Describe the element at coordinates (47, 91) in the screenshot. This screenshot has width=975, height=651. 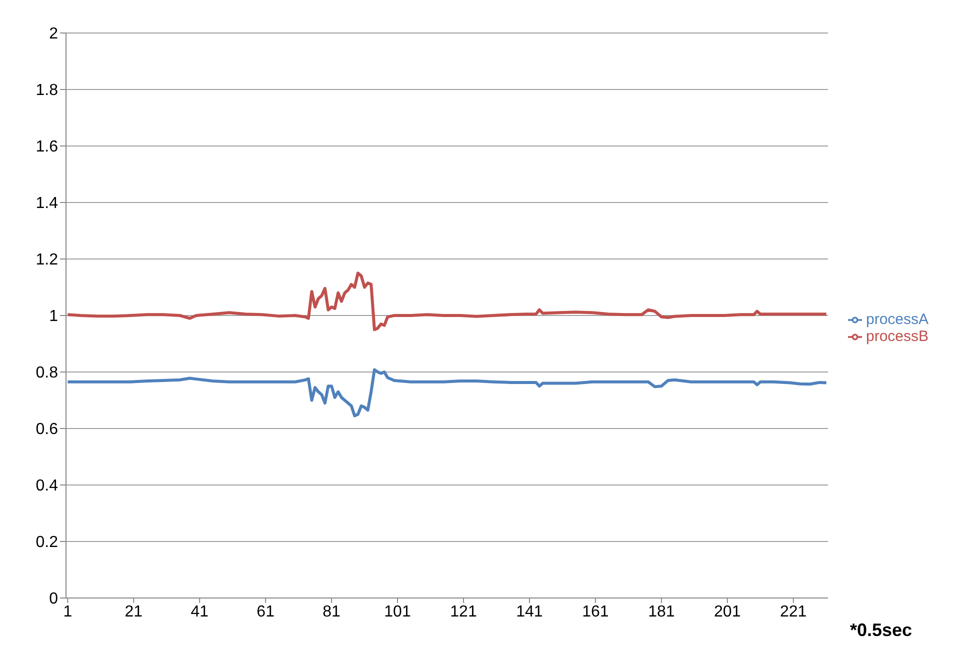
I see `y-tick-label: 1.8` at that location.